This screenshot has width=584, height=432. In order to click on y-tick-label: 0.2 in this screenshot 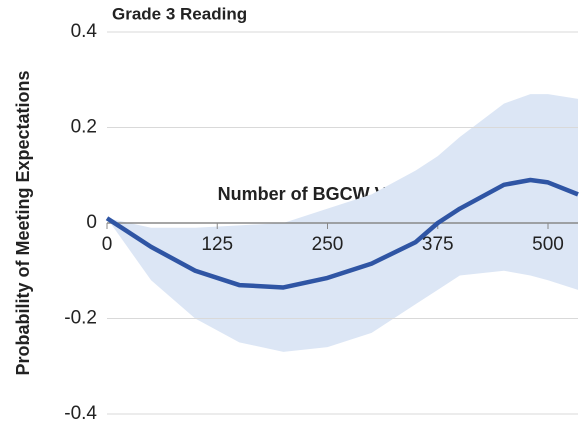, I will do `click(84, 127)`.